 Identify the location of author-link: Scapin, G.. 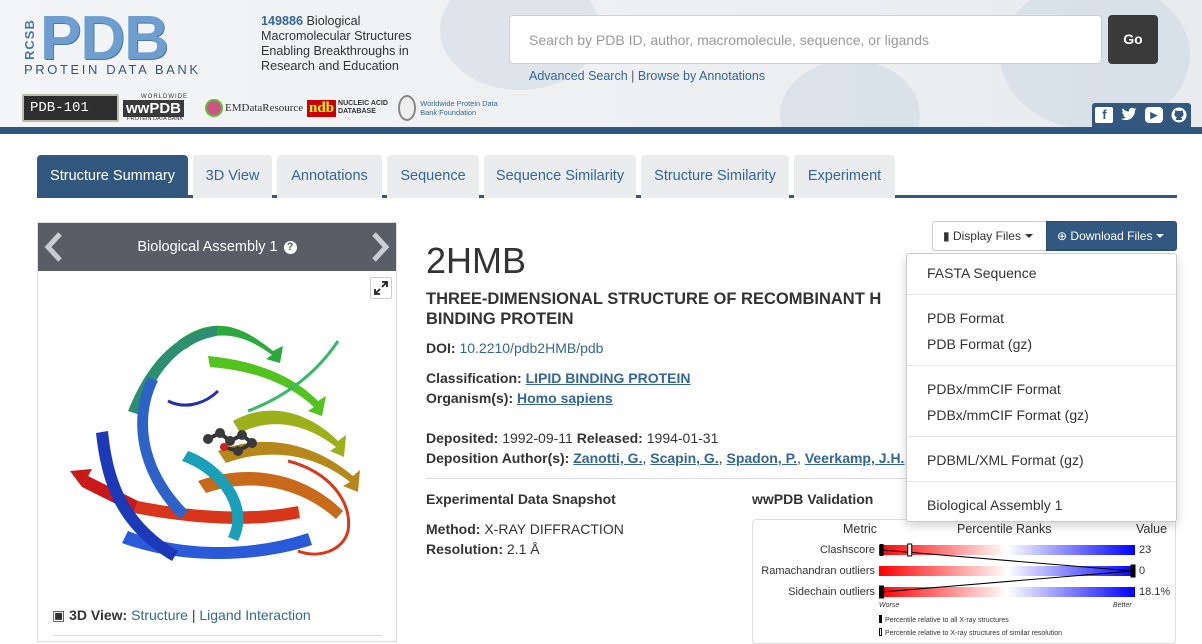
(684, 458).